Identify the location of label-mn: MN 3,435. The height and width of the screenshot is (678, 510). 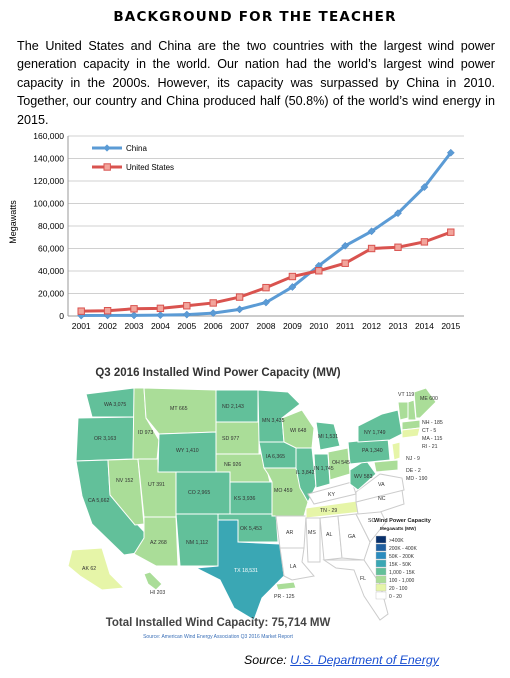
(273, 421).